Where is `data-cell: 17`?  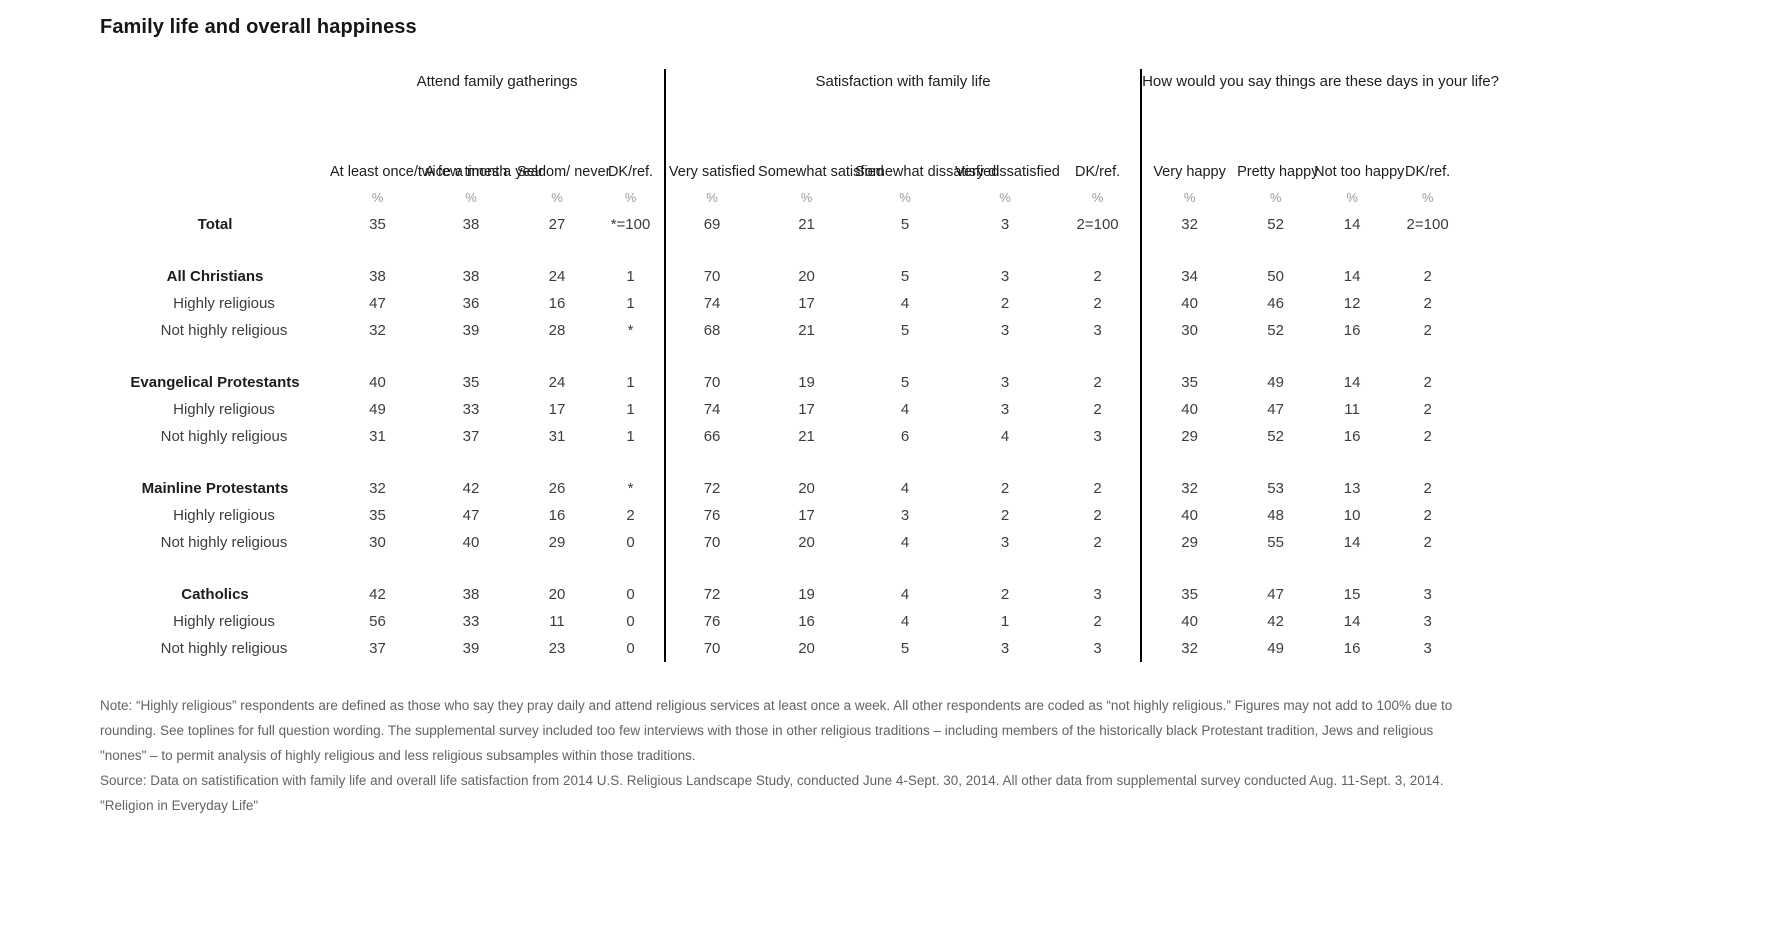 data-cell: 17 is located at coordinates (806, 303).